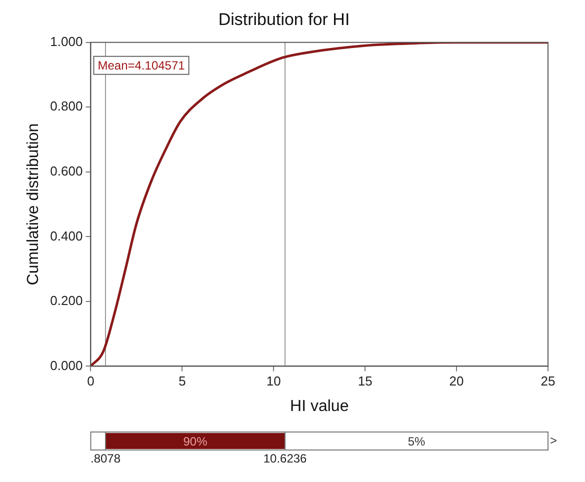  Describe the element at coordinates (90, 381) in the screenshot. I see `x-tick-label: 0` at that location.